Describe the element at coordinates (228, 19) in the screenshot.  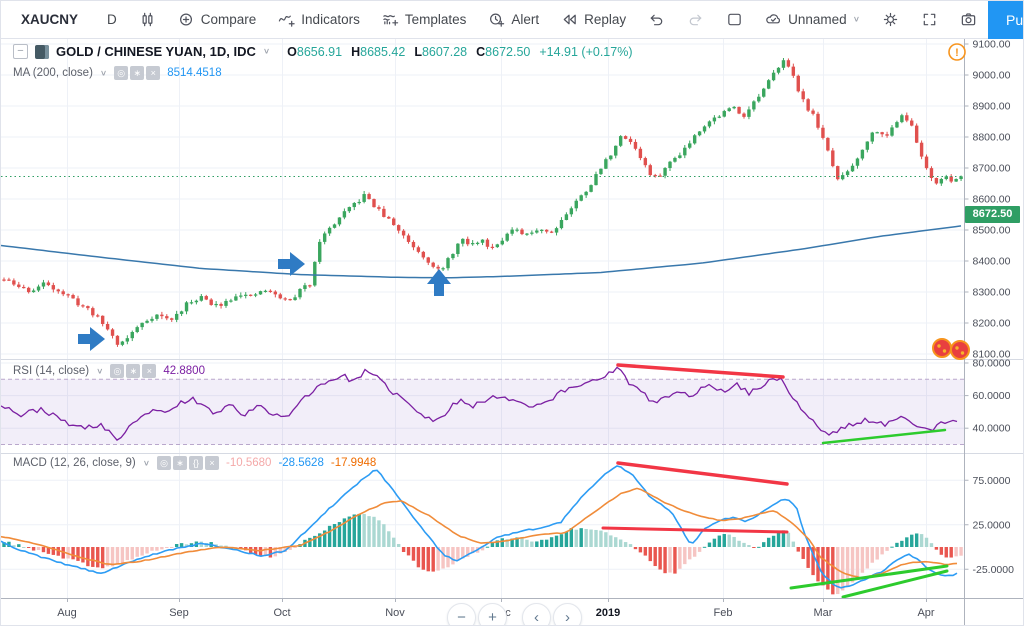
I see `compare-label: Compare` at that location.